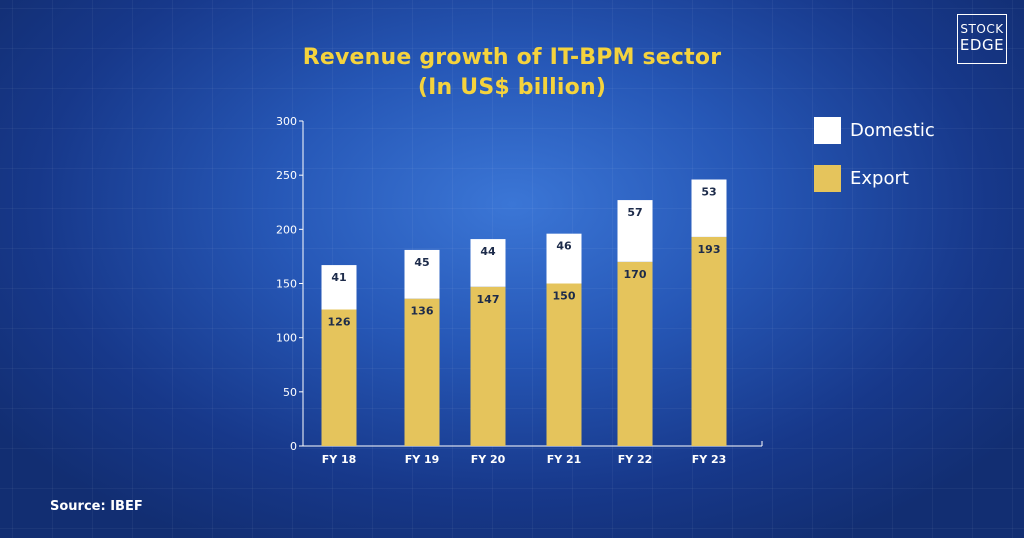 Image resolution: width=1024 pixels, height=538 pixels. What do you see at coordinates (488, 251) in the screenshot?
I see `data-label-domestic: 44` at bounding box center [488, 251].